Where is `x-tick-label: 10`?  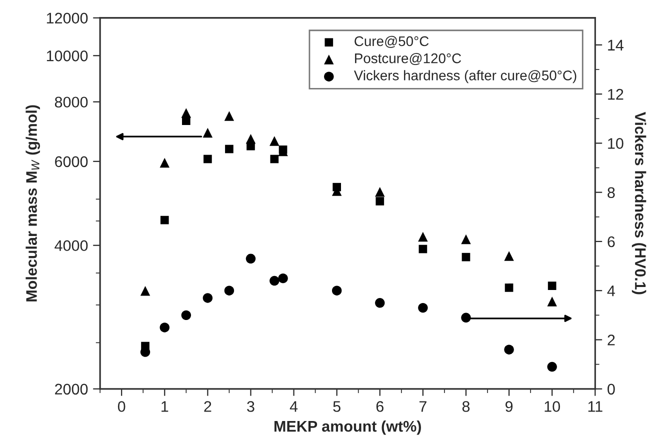 x-tick-label: 10 is located at coordinates (552, 406).